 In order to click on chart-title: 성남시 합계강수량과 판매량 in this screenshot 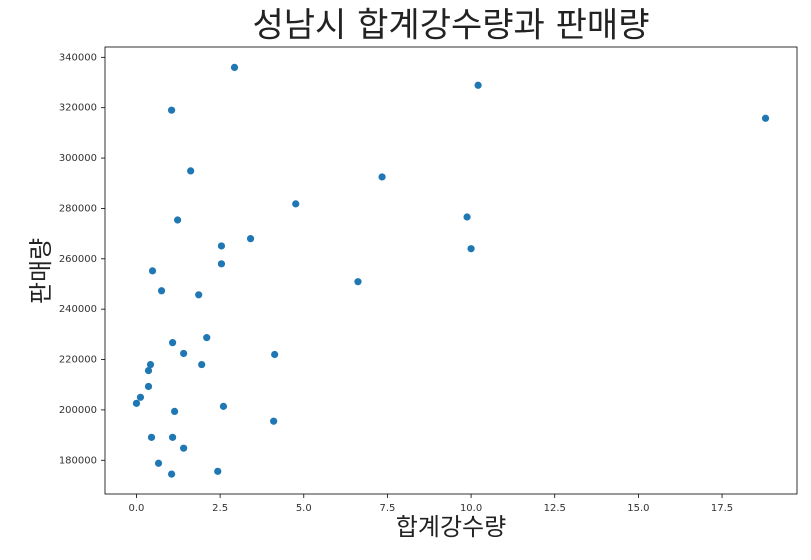, I will do `click(451, 26)`.